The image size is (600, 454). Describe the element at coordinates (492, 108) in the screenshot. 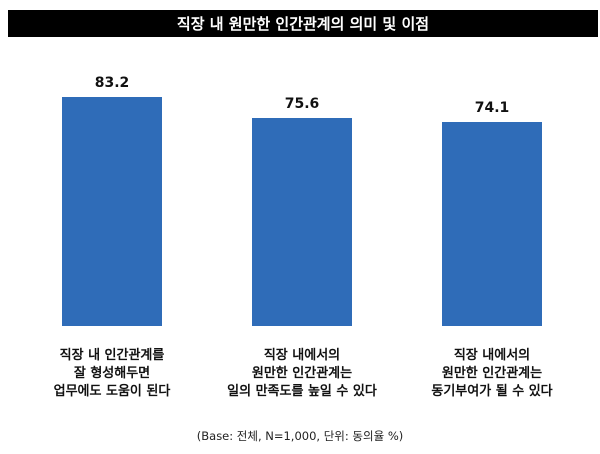

I see `bar-value-3: 74.1` at that location.